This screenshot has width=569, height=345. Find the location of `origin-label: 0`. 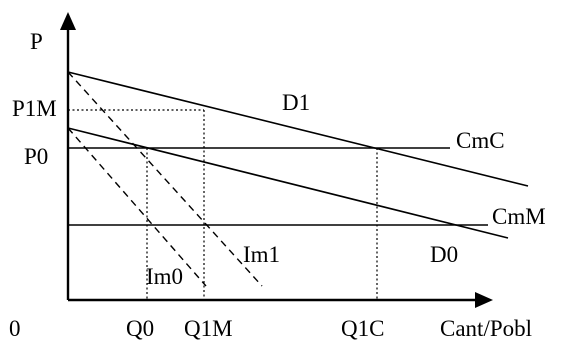

origin-label: 0 is located at coordinates (15, 328).